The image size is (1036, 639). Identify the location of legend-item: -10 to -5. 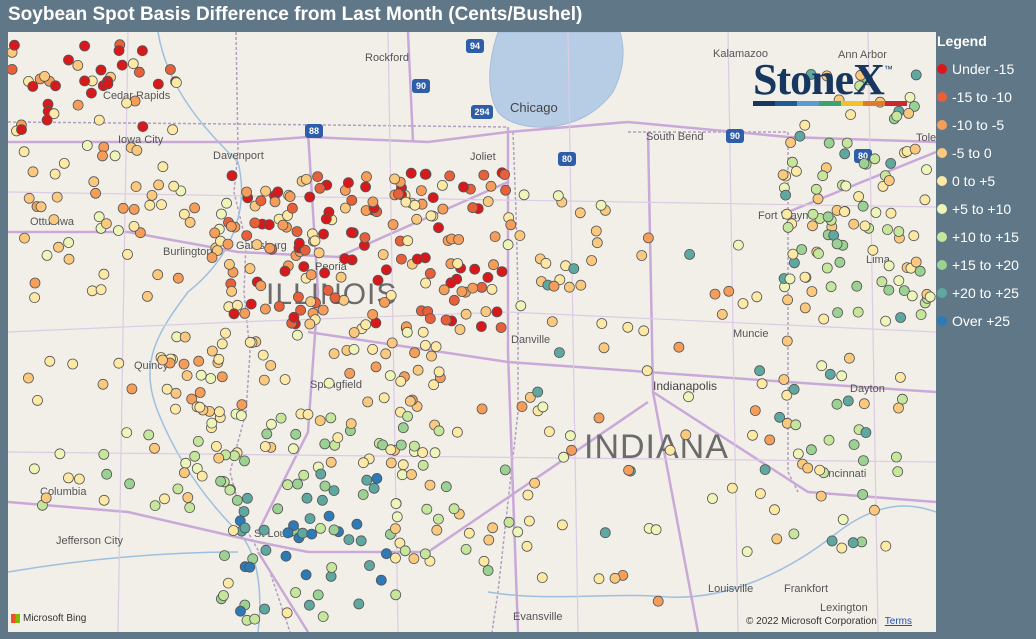
(986, 125).